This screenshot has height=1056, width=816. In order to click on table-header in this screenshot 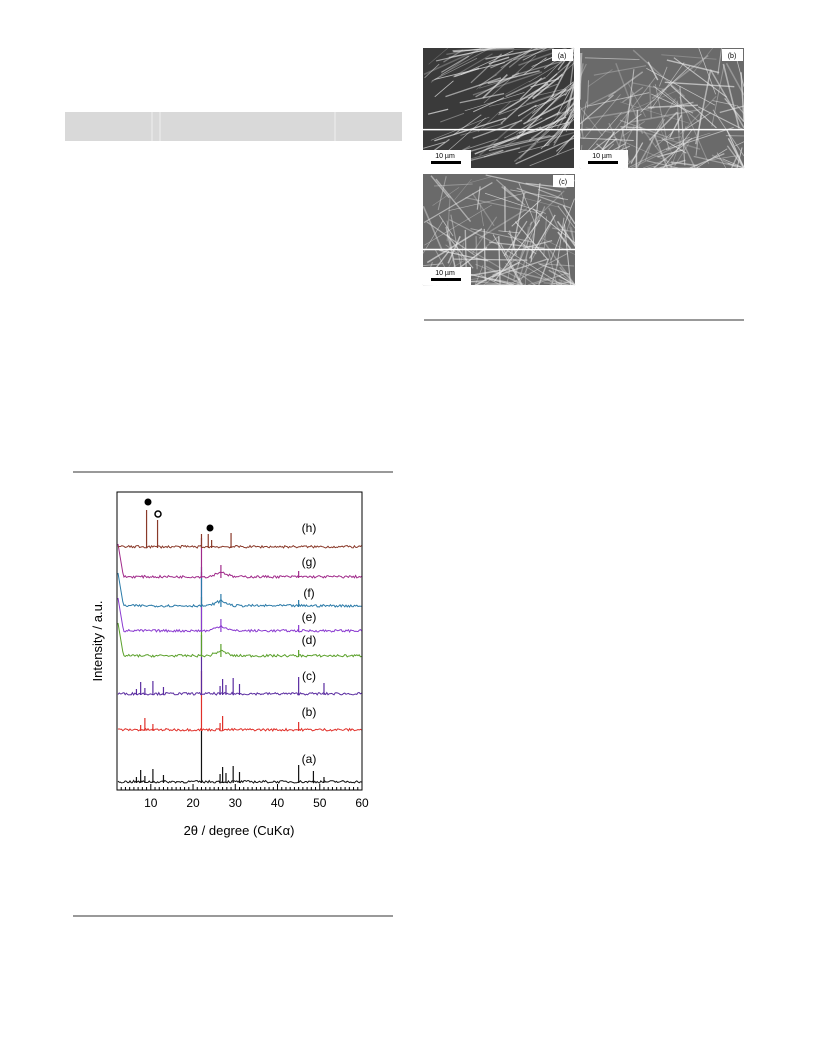, I will do `click(233, 126)`.